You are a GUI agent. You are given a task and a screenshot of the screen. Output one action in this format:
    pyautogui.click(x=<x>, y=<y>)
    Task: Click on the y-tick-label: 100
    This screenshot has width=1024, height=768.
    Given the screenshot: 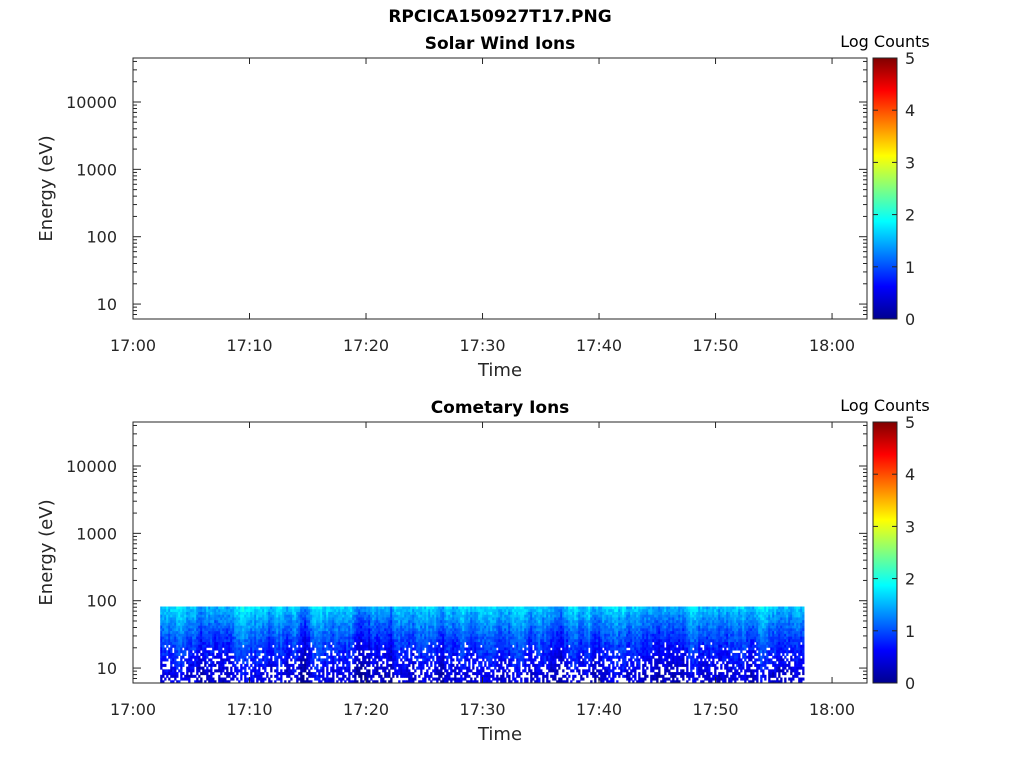 What is the action you would take?
    pyautogui.click(x=101, y=237)
    